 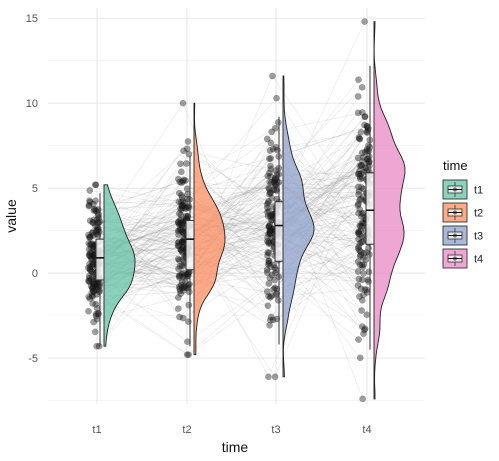 I want to click on x-tick-labels: t1 t2 t3 t4, so click(x=231, y=430).